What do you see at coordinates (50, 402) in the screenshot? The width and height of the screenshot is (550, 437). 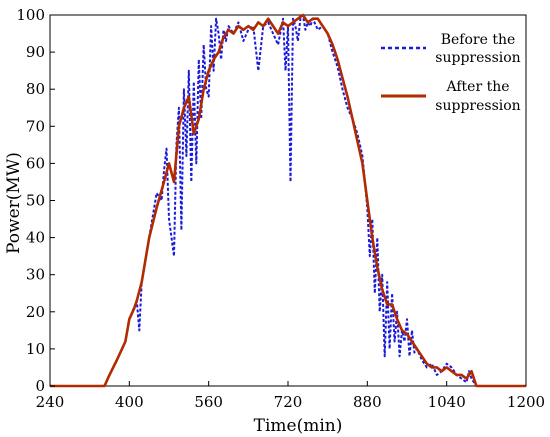 I see `x-tick-label: 240` at bounding box center [50, 402].